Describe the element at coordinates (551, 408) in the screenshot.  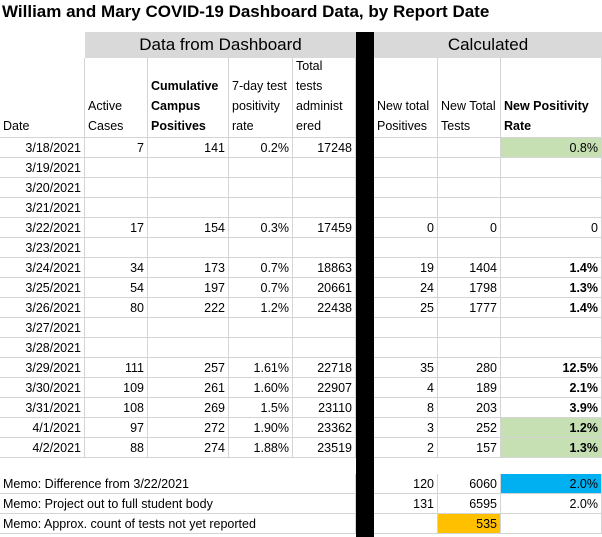
I see `cell-newrate: 3.9%` at that location.